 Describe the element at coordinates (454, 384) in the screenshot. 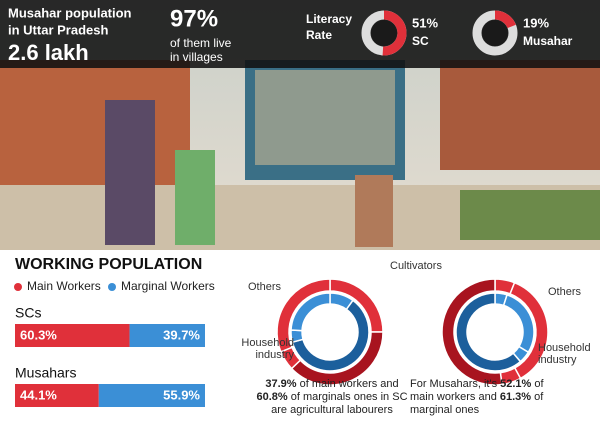

I see `caption-text: For Musahars, it's` at that location.